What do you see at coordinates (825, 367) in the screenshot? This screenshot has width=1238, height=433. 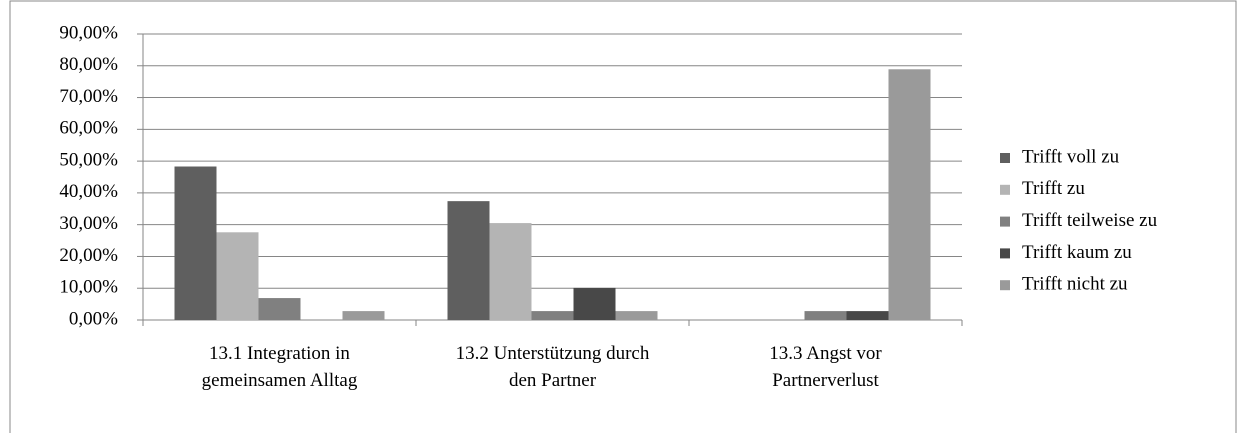 I see `x-tick-label: 13.3 Angst vor Partnerverlust` at bounding box center [825, 367].